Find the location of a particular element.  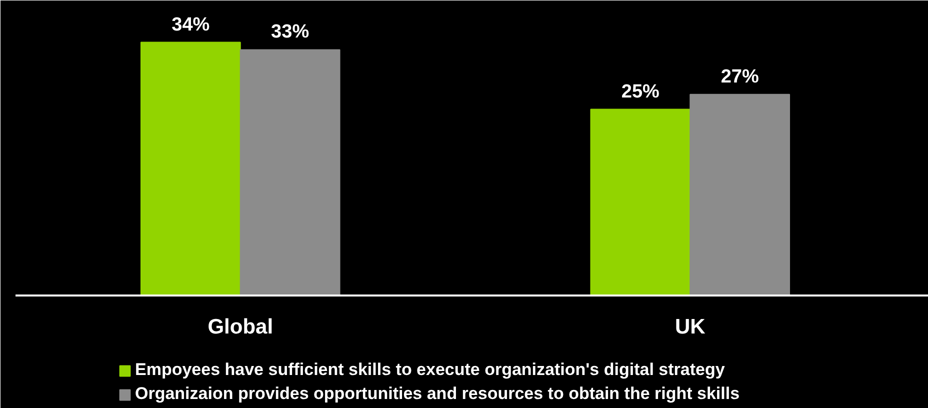

data-label: 34% is located at coordinates (191, 25).